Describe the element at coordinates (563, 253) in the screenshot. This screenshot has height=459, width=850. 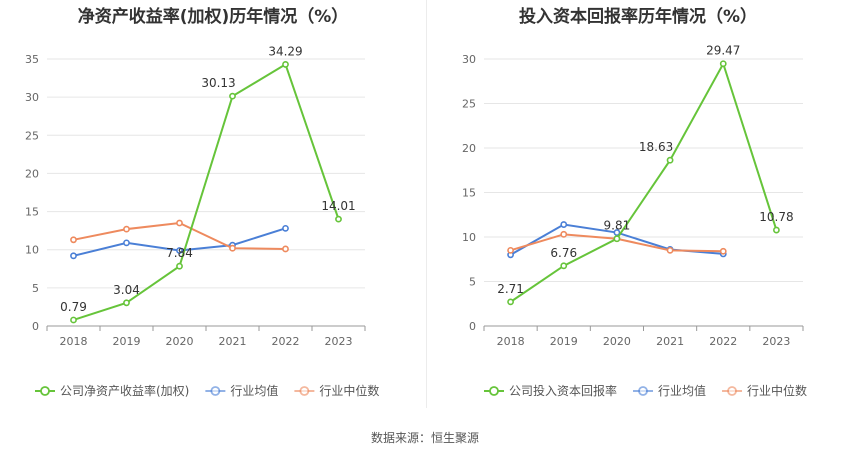
I see `data-label: 6.76` at that location.